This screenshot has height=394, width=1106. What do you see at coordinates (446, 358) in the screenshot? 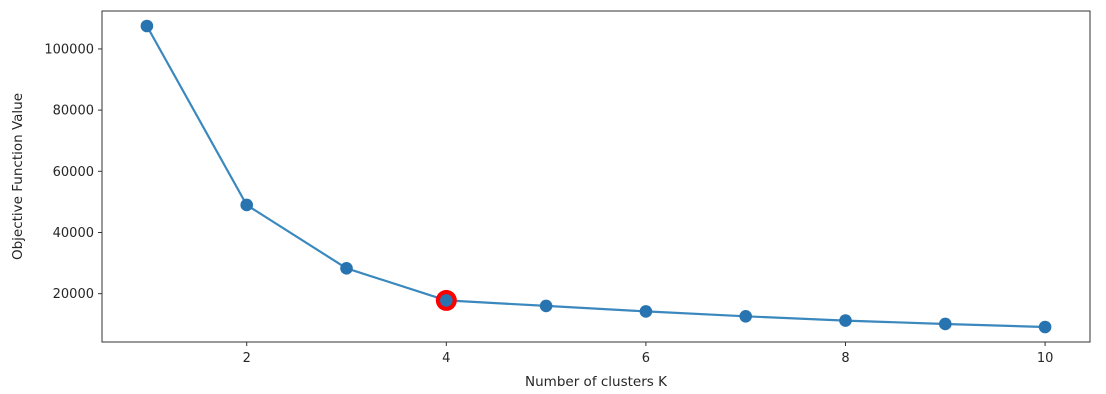
I see `x-tick-label: 4` at bounding box center [446, 358].